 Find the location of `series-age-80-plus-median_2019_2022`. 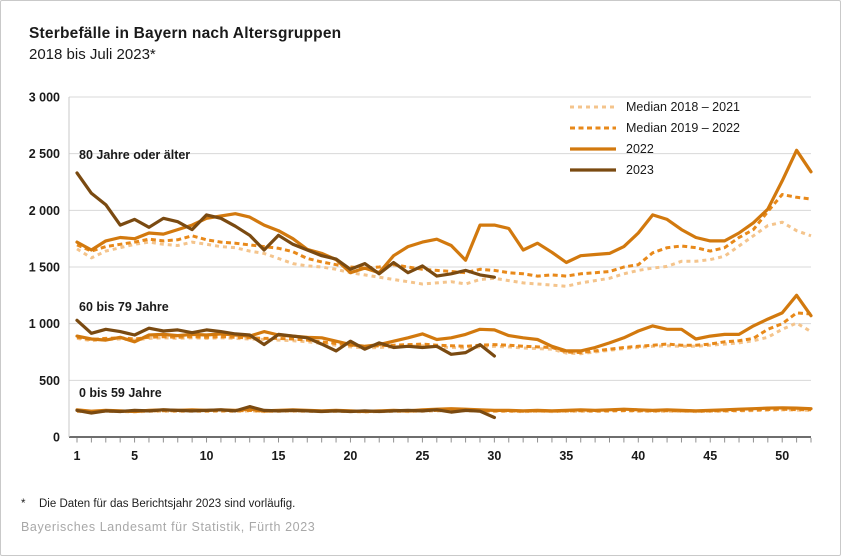

series-age-80-plus-median_2019_2022 is located at coordinates (444, 235).